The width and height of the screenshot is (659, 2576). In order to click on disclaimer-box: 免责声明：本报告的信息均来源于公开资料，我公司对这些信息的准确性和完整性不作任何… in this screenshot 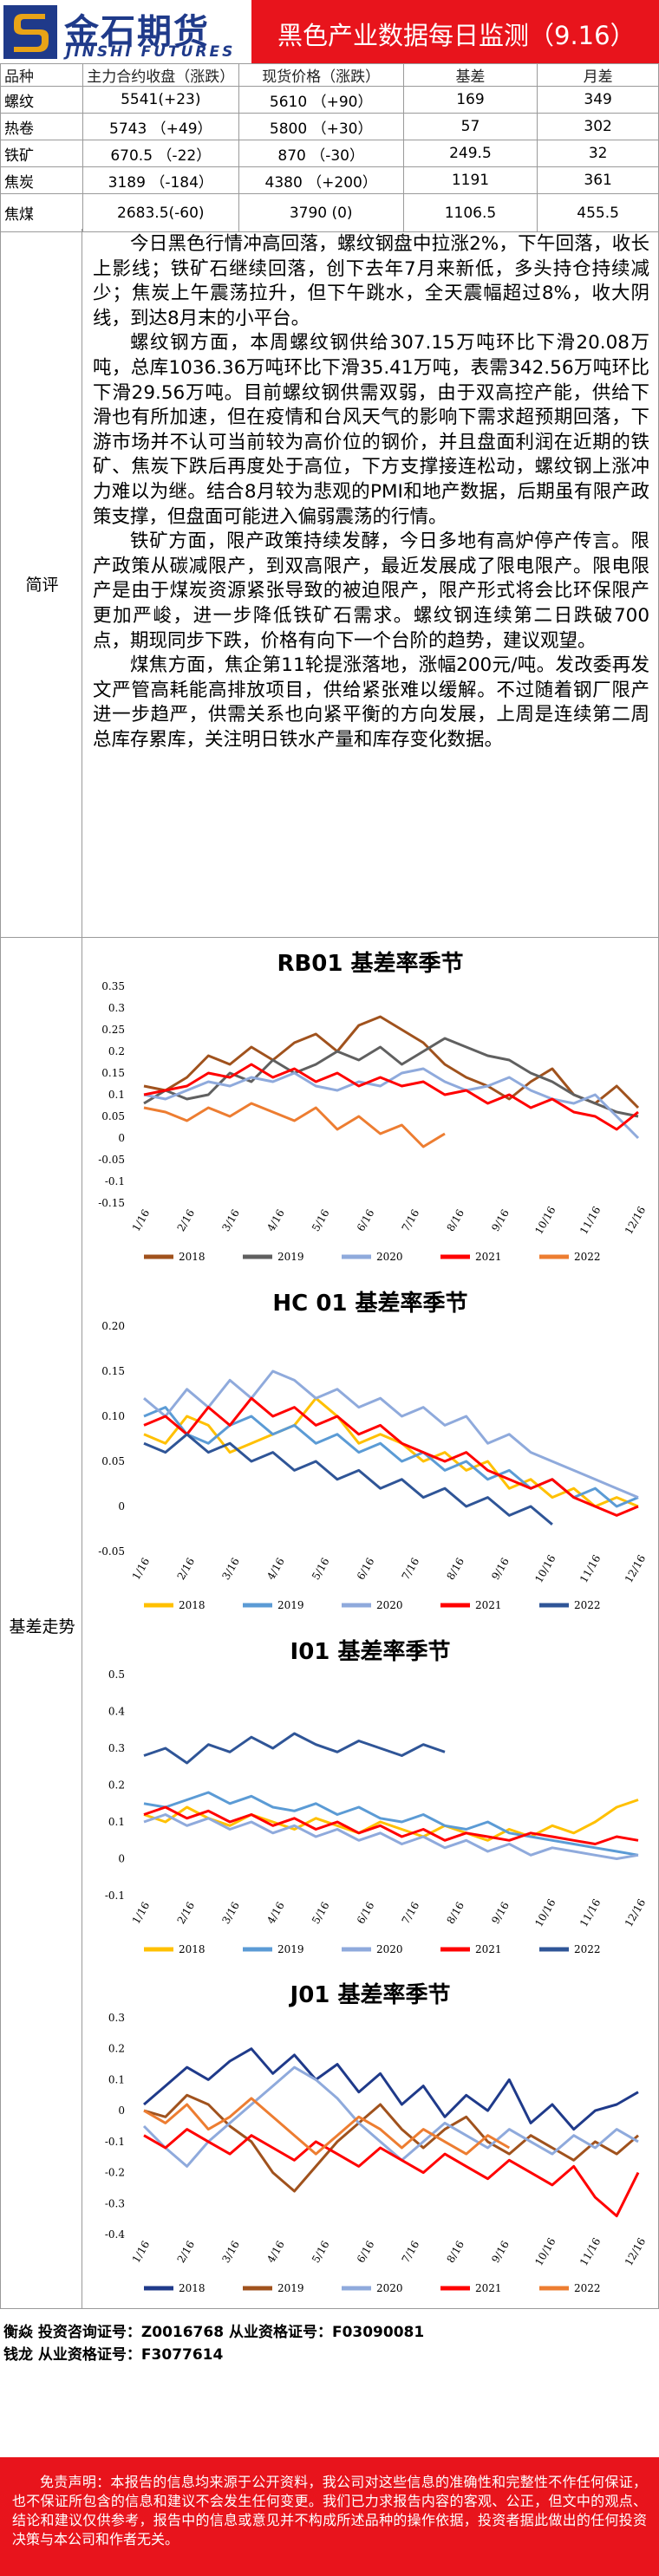, I will do `click(329, 2516)`.